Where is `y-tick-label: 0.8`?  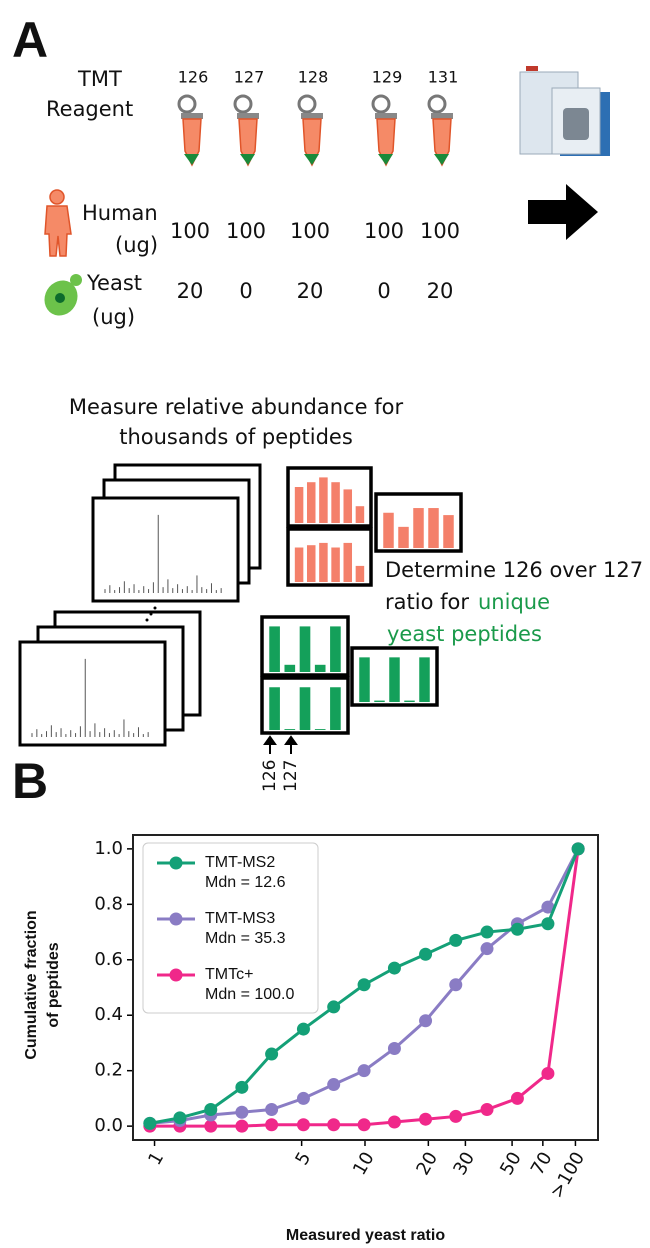
y-tick-label: 0.8 is located at coordinates (108, 903).